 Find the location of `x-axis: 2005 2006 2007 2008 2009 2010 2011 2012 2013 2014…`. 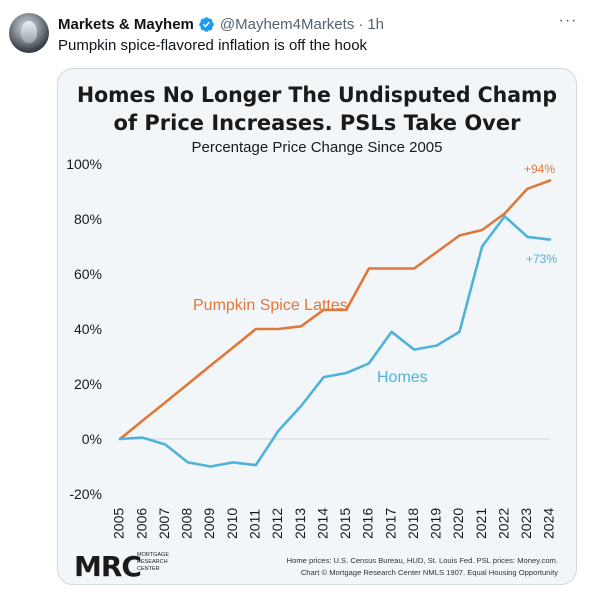

x-axis: 2005 2006 2007 2008 2009 2010 2011 2012 2013 2014… is located at coordinates (334, 523).